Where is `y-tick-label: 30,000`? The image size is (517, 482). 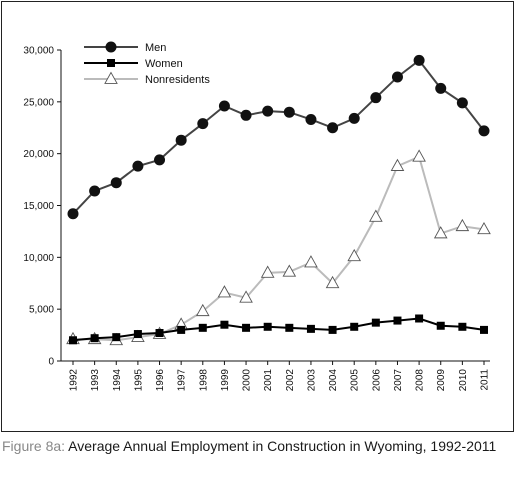 y-tick-label: 30,000 is located at coordinates (38, 51).